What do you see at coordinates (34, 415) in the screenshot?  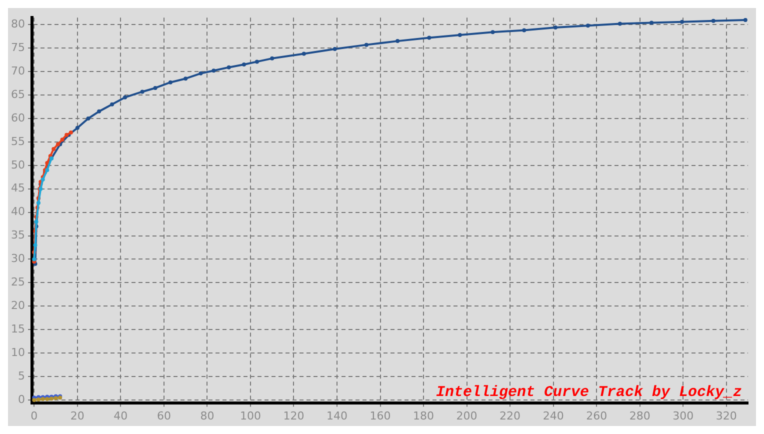 I see `x-tick-label: 0` at bounding box center [34, 415].